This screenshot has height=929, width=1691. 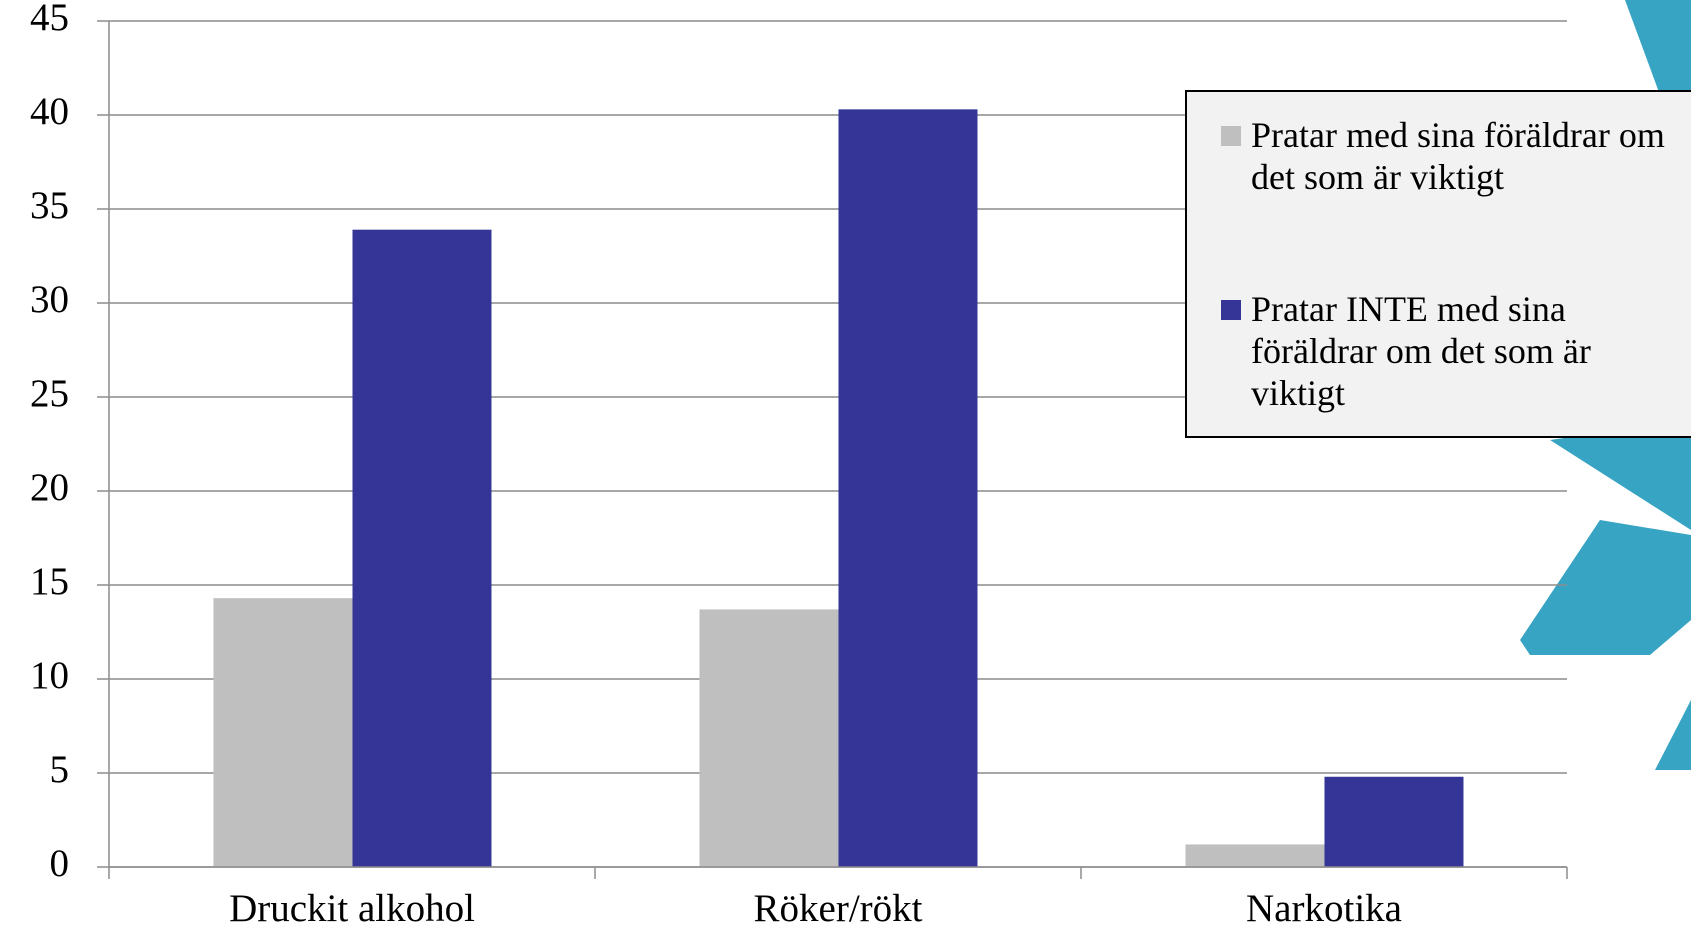 What do you see at coordinates (49, 299) in the screenshot?
I see `y-tick-label: 30` at bounding box center [49, 299].